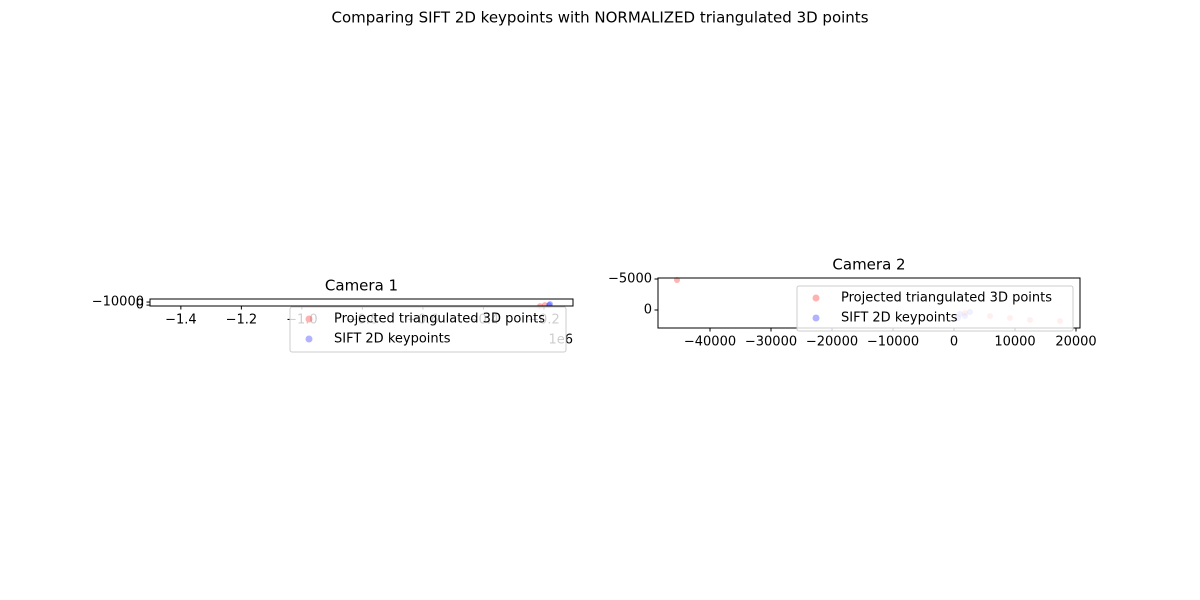 The width and height of the screenshot is (1200, 600). I want to click on x-tick-label: −10000, so click(893, 342).